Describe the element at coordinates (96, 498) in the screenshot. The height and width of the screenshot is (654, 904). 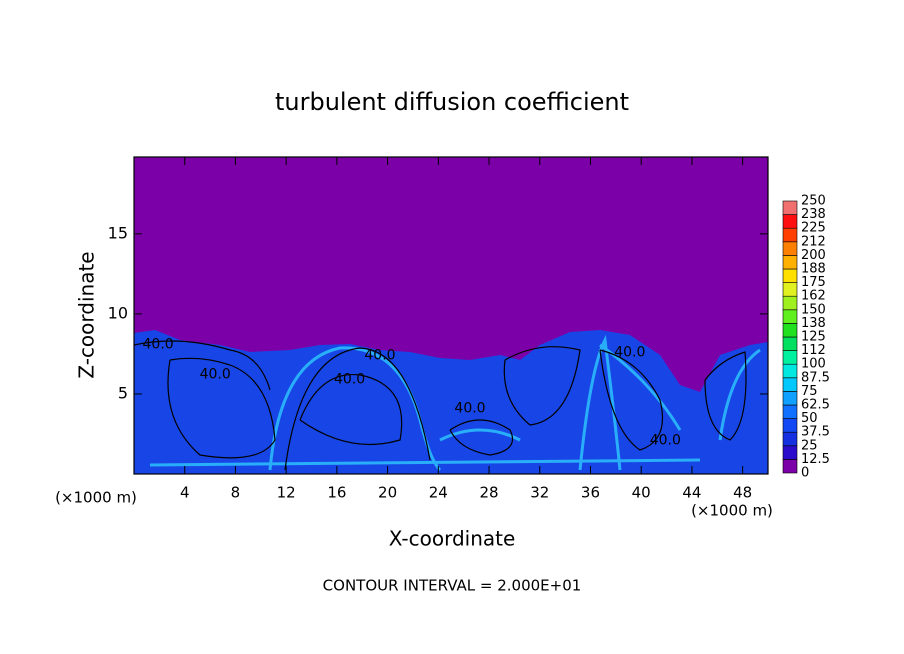
I see `y-unit: (×1000 m)` at that location.